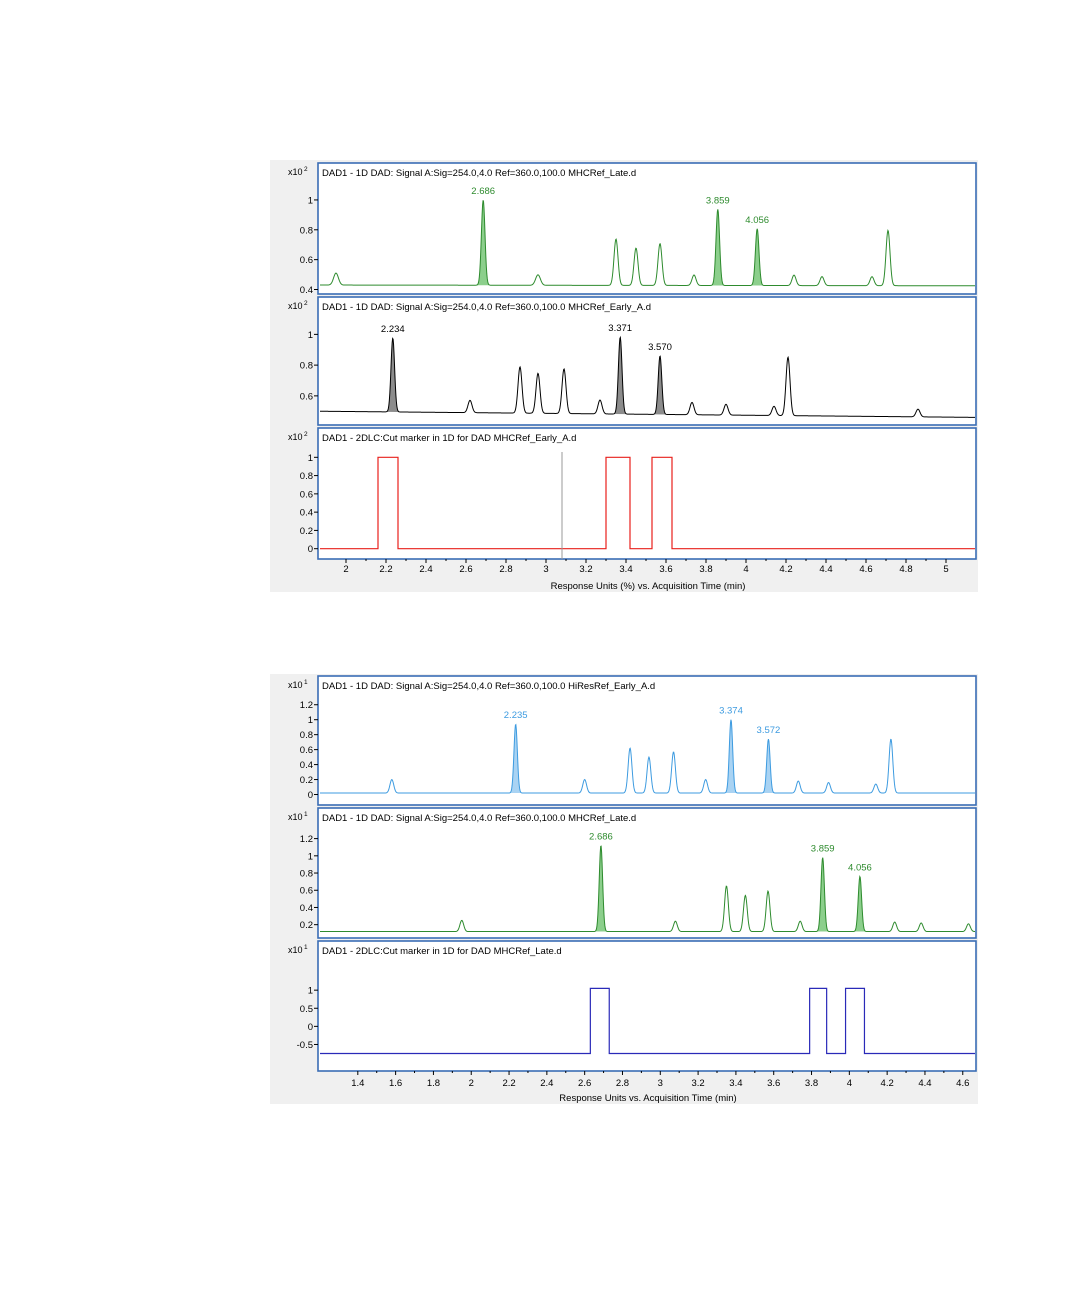 This screenshot has width=1080, height=1296. Describe the element at coordinates (345, 569) in the screenshot. I see `x-tick-label: 2` at that location.